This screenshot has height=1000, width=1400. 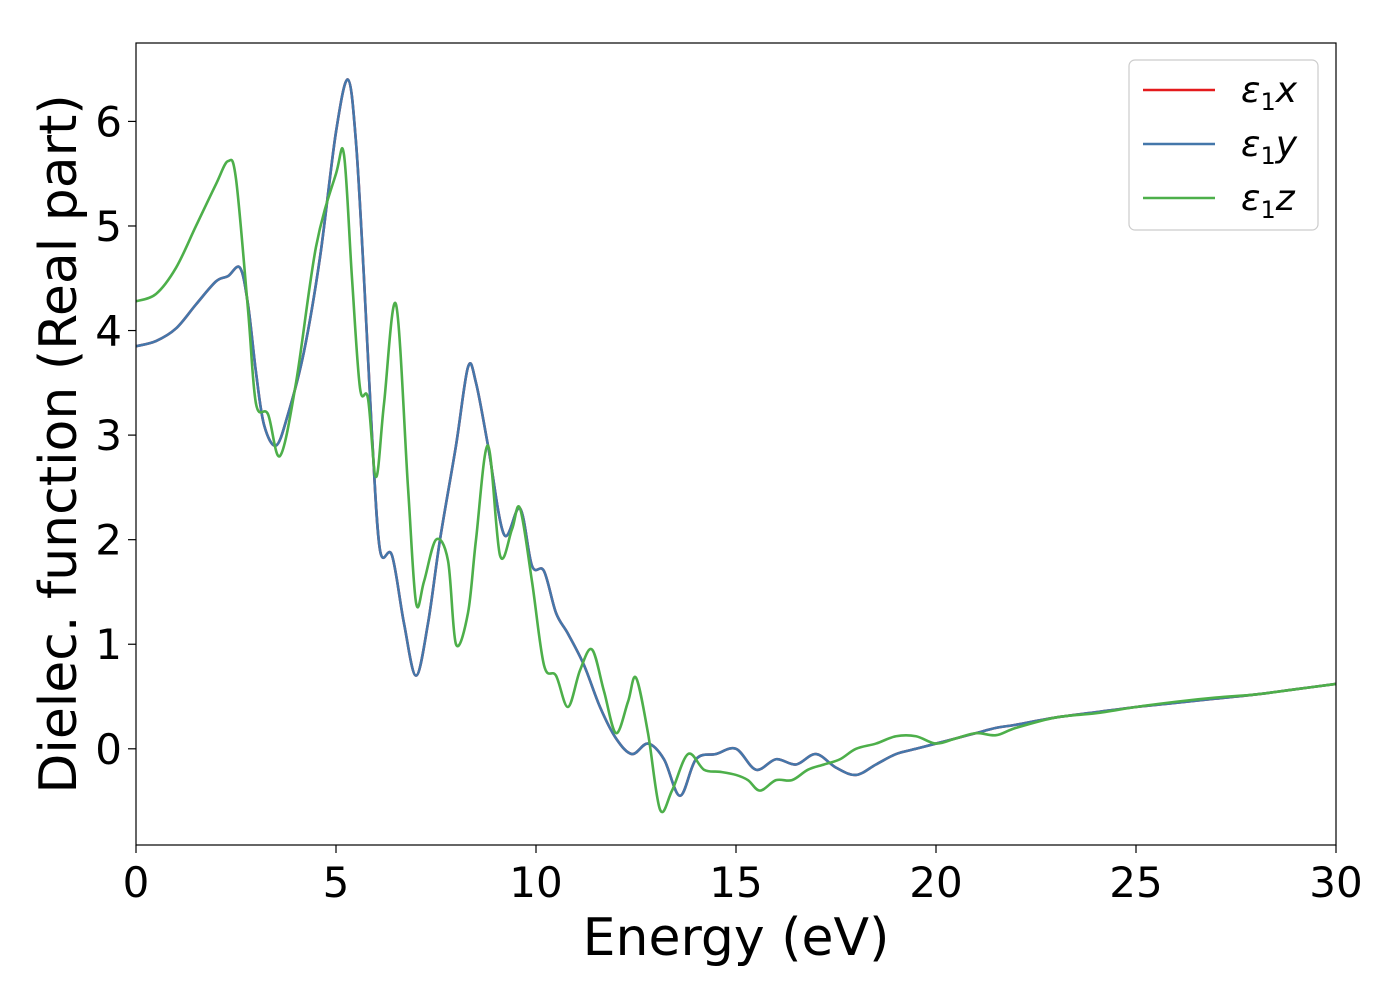 I want to click on y-tick-label: 6, so click(x=108, y=121).